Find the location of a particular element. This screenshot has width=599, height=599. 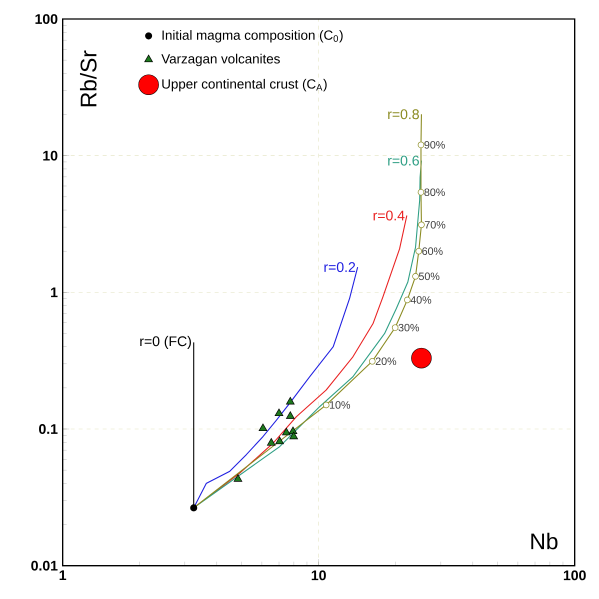

legend-label: Upper continental crust (C$_{A}$) is located at coordinates (244, 85).